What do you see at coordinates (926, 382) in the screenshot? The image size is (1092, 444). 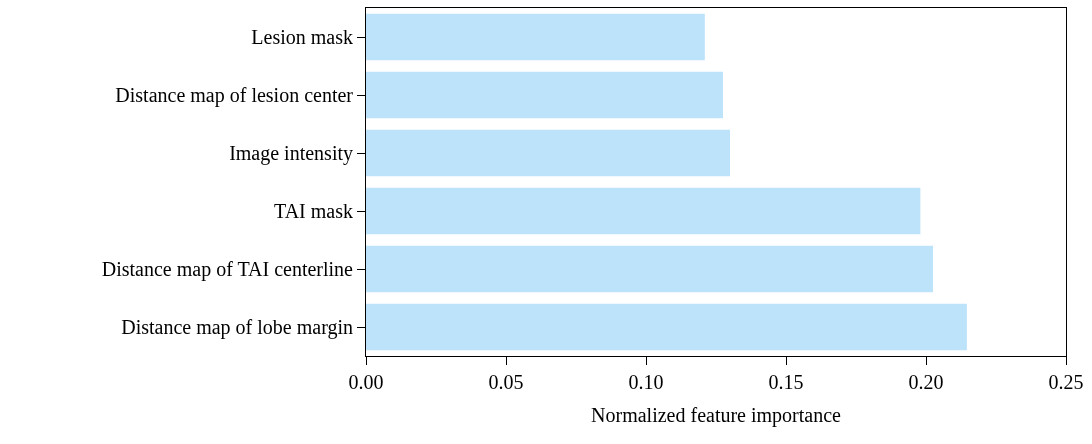 I see `x-tick-label: 0.20` at bounding box center [926, 382].